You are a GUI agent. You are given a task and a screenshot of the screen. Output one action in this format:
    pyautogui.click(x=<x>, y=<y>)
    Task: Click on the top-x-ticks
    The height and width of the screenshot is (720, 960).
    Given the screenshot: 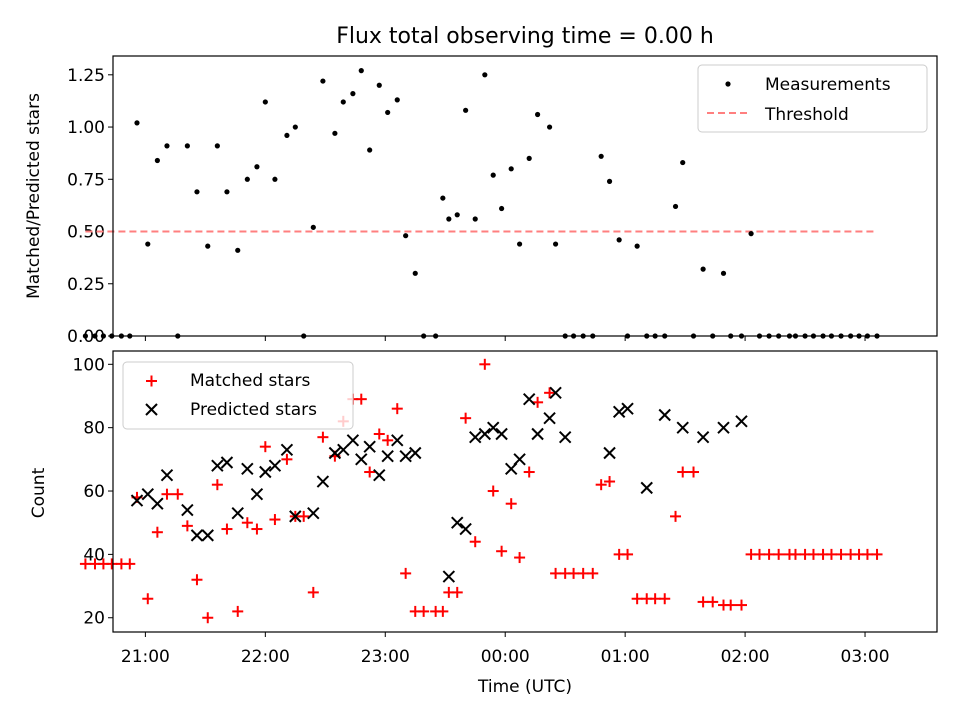 What is the action you would take?
    pyautogui.click(x=505, y=338)
    